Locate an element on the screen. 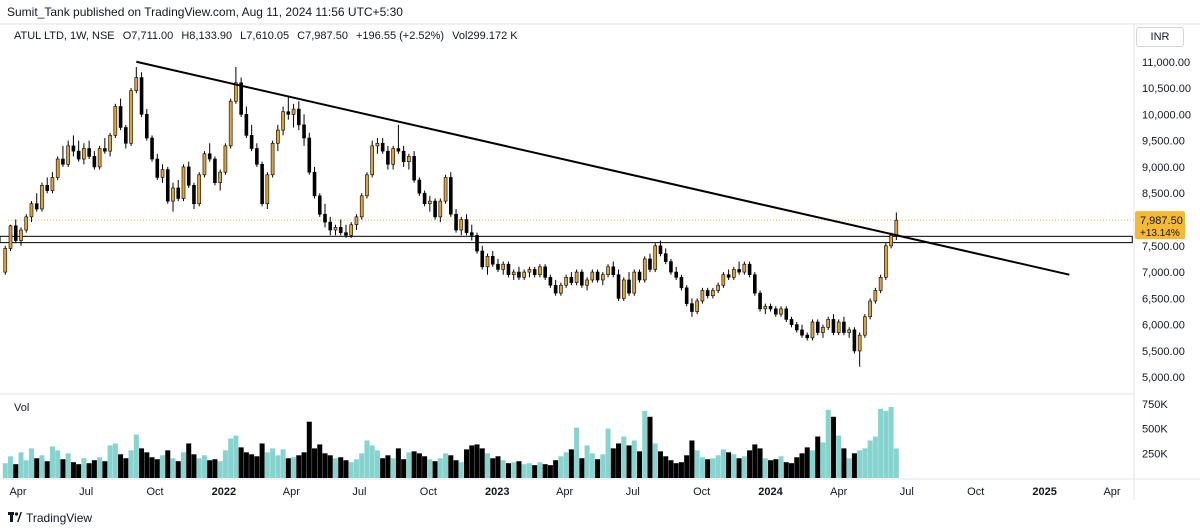 The height and width of the screenshot is (530, 1200). currency-button: INR is located at coordinates (1160, 37).